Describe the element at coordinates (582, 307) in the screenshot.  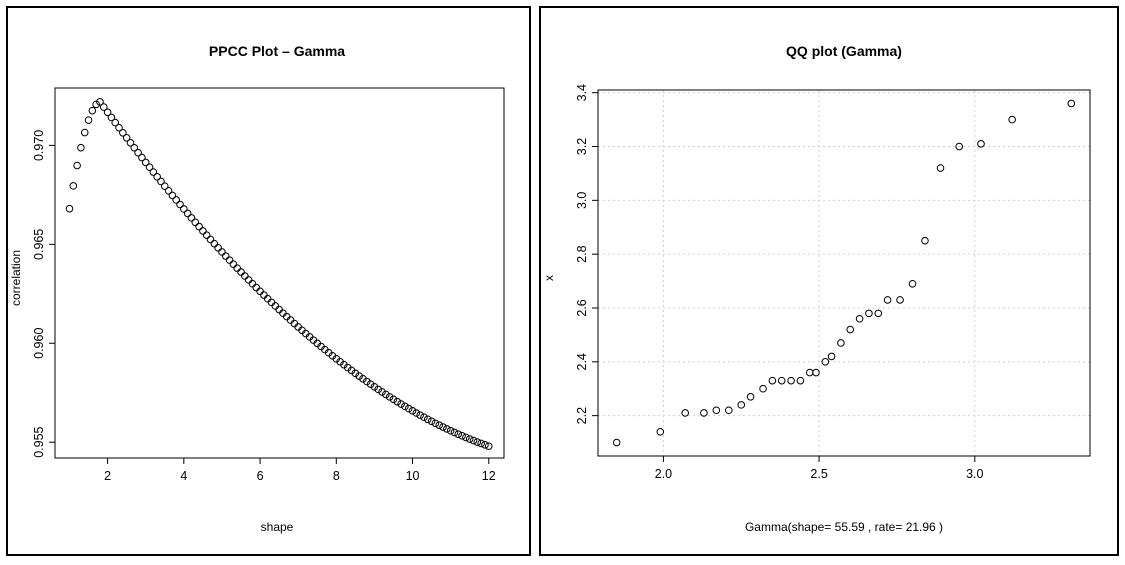
I see `qq-y-tick-label: 2.6` at that location.